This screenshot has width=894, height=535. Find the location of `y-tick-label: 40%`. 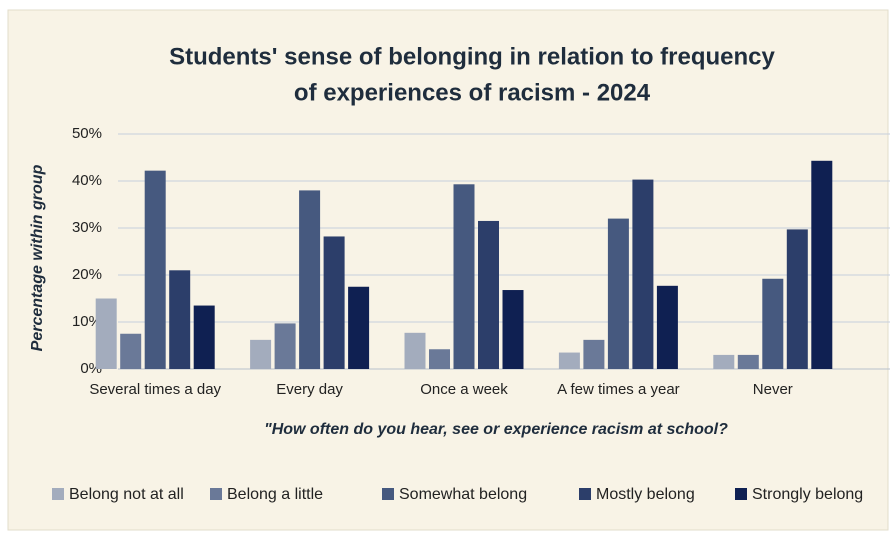

y-tick-label: 40% is located at coordinates (87, 180).